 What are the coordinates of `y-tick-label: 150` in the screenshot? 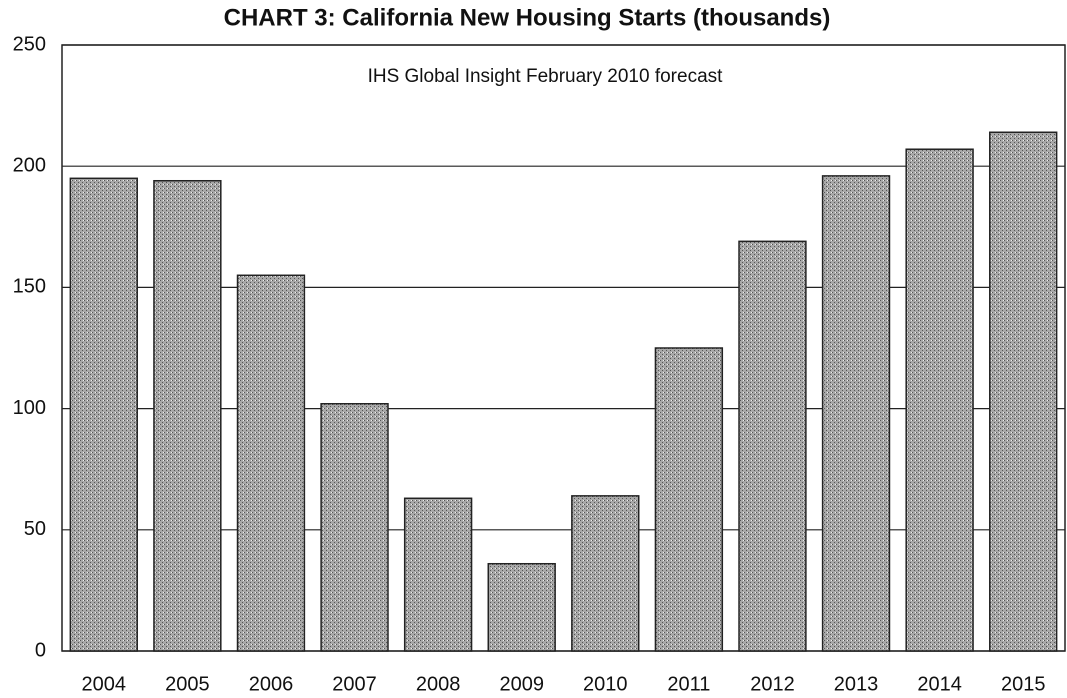 It's located at (29, 287).